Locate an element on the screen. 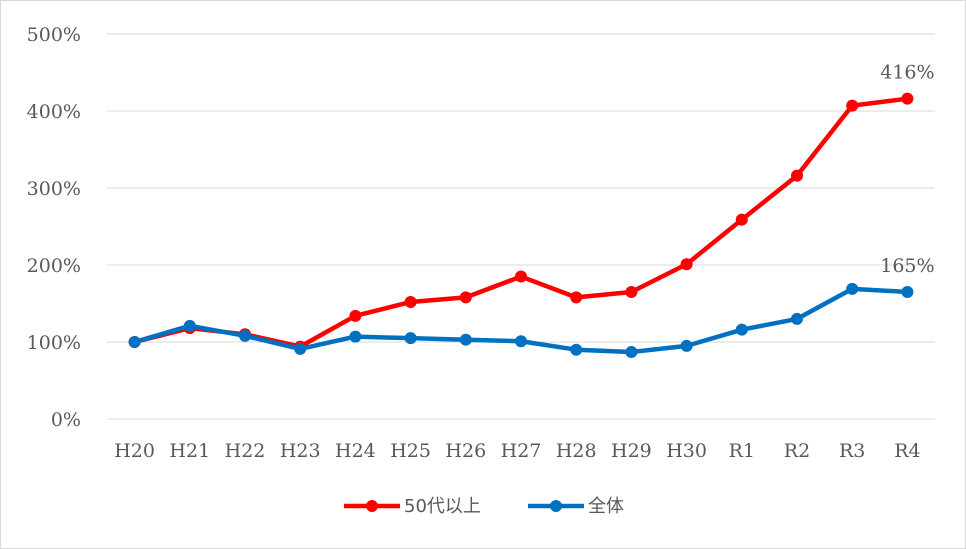 This screenshot has height=549, width=966. y-tick-label: 0% is located at coordinates (66, 420).